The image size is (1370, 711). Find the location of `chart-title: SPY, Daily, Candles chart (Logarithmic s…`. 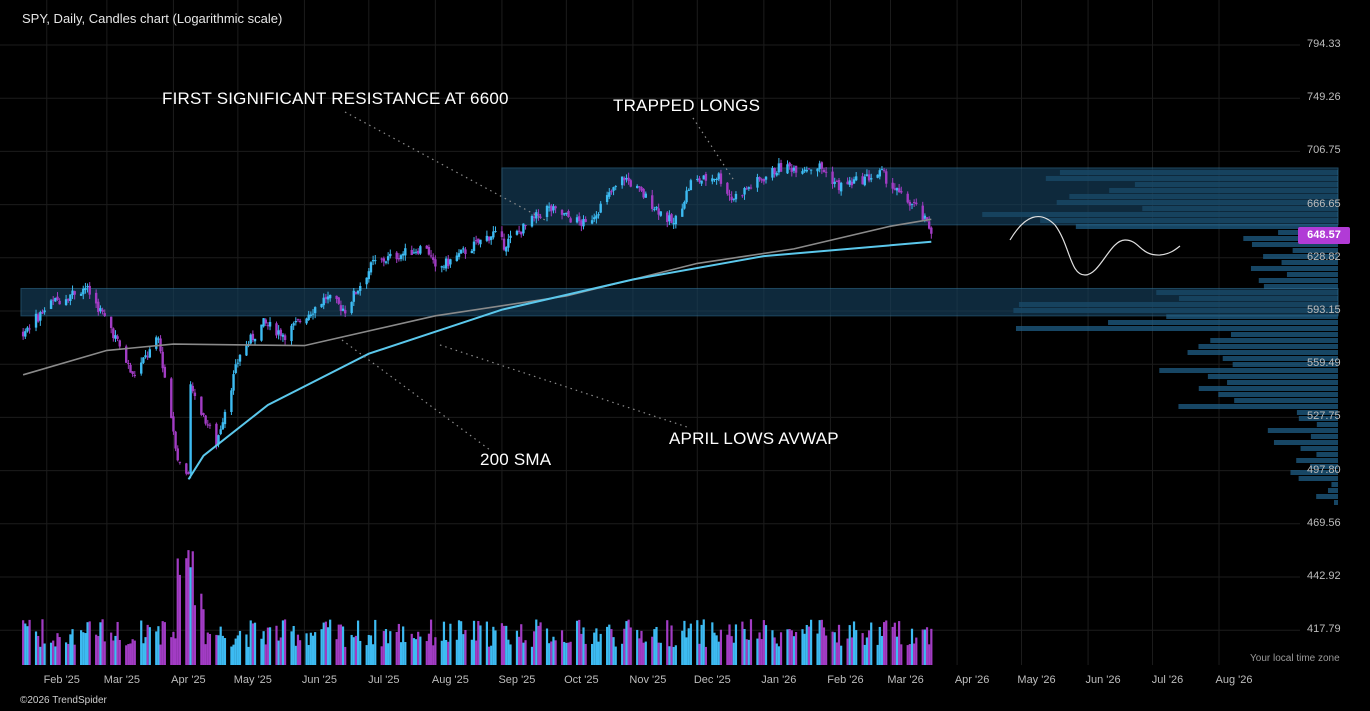

chart-title: SPY, Daily, Candles chart (Logarithmic s… is located at coordinates (152, 18).